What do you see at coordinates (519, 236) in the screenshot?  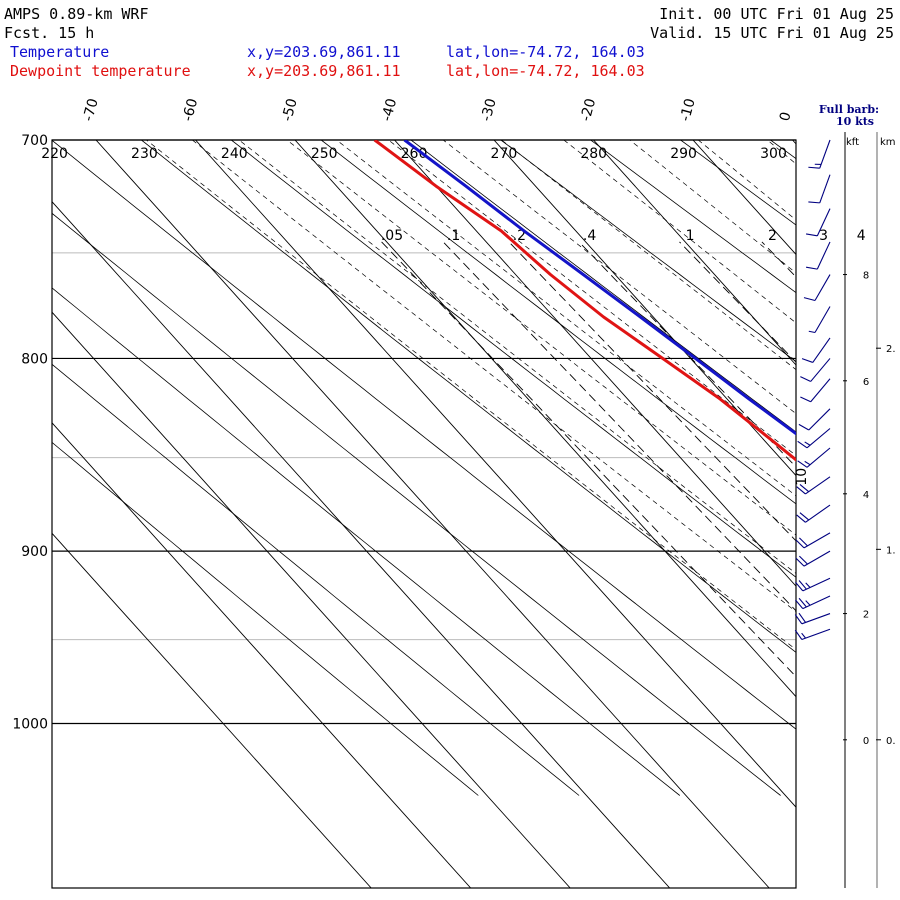 I see `mixing-ratio-label: .2` at bounding box center [519, 236].